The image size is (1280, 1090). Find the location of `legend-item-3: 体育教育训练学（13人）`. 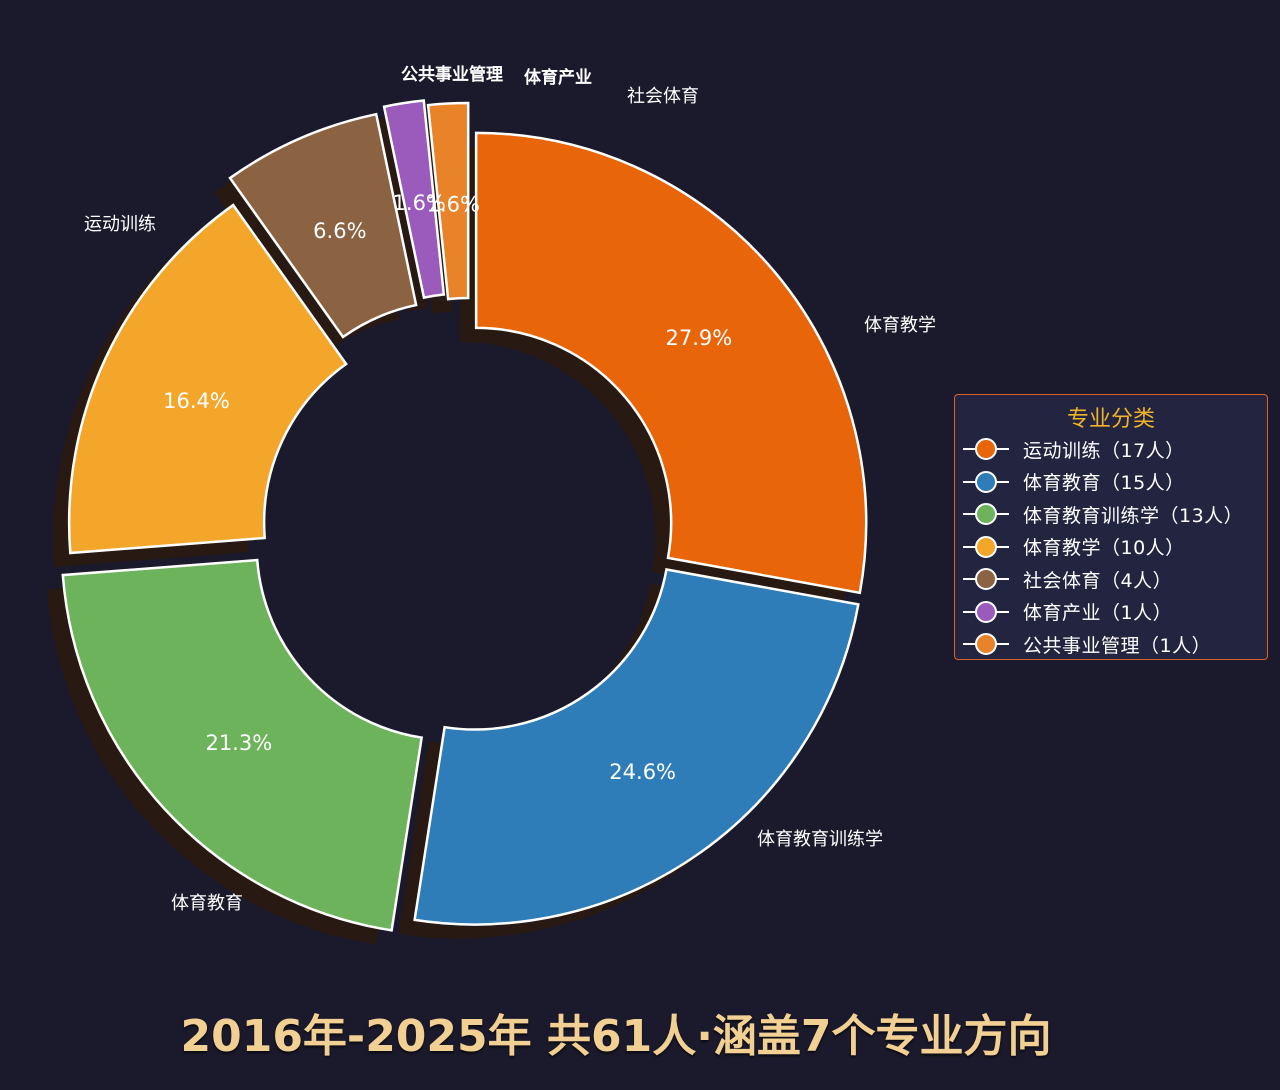

legend-item-3: 体育教育训练学（13人） is located at coordinates (1103, 514).